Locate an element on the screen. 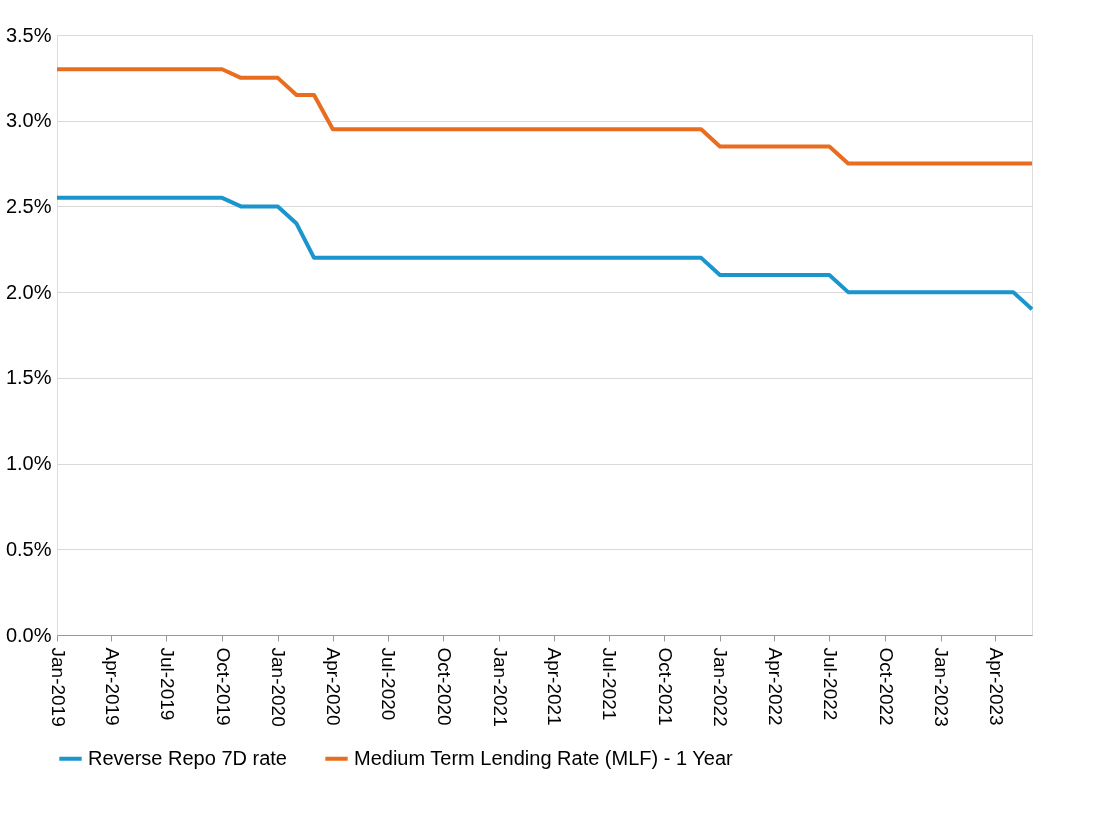 The height and width of the screenshot is (822, 1110). x-tick-label: Jan-2023 is located at coordinates (942, 687).